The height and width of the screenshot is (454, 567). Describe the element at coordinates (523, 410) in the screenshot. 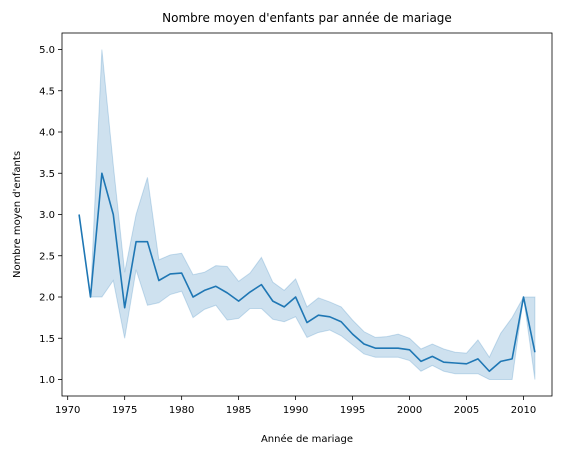

I see `x-tick-label: 2010` at that location.